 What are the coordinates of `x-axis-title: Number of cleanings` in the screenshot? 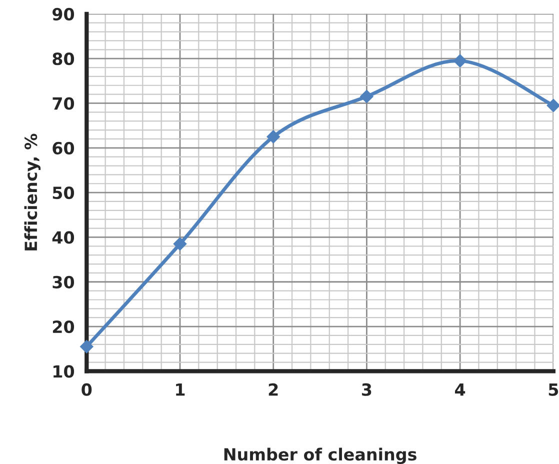 It's located at (320, 456).